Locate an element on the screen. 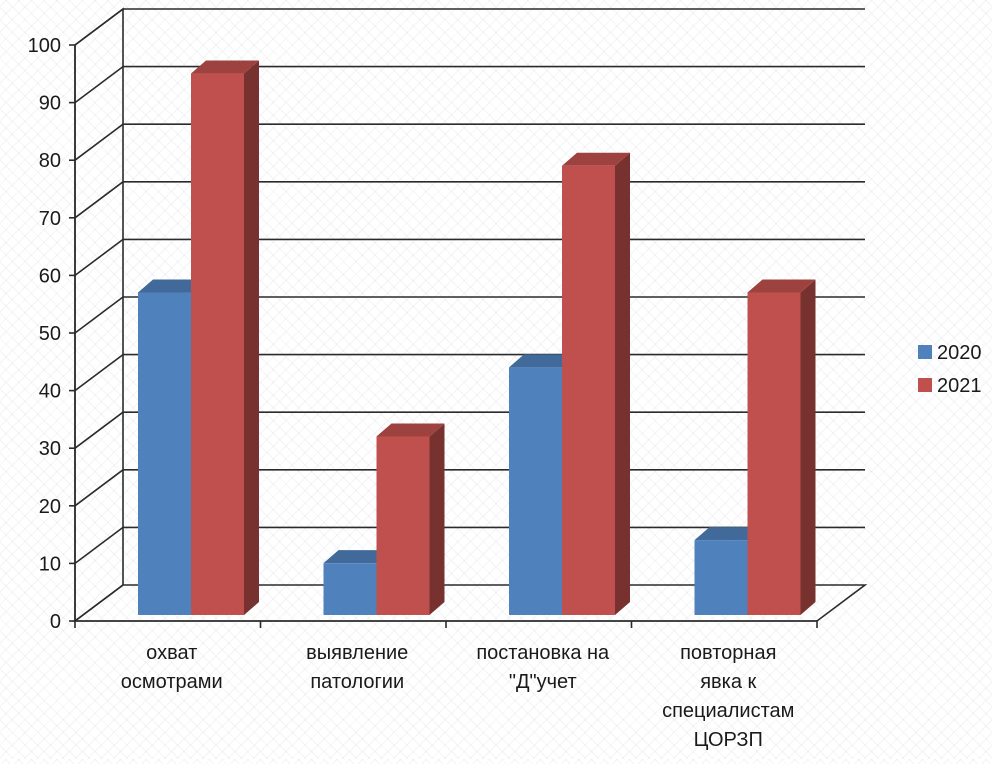  x-tick-label-line: "Д"учет is located at coordinates (543, 682).